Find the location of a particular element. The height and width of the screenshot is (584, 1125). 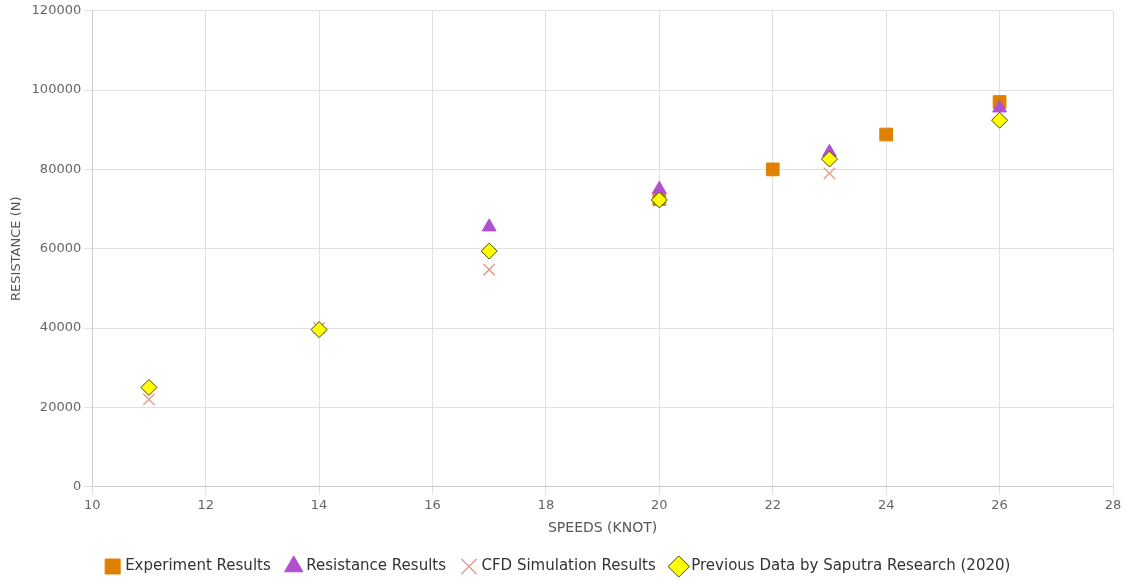

legend-label: Experiment Results is located at coordinates (198, 565).